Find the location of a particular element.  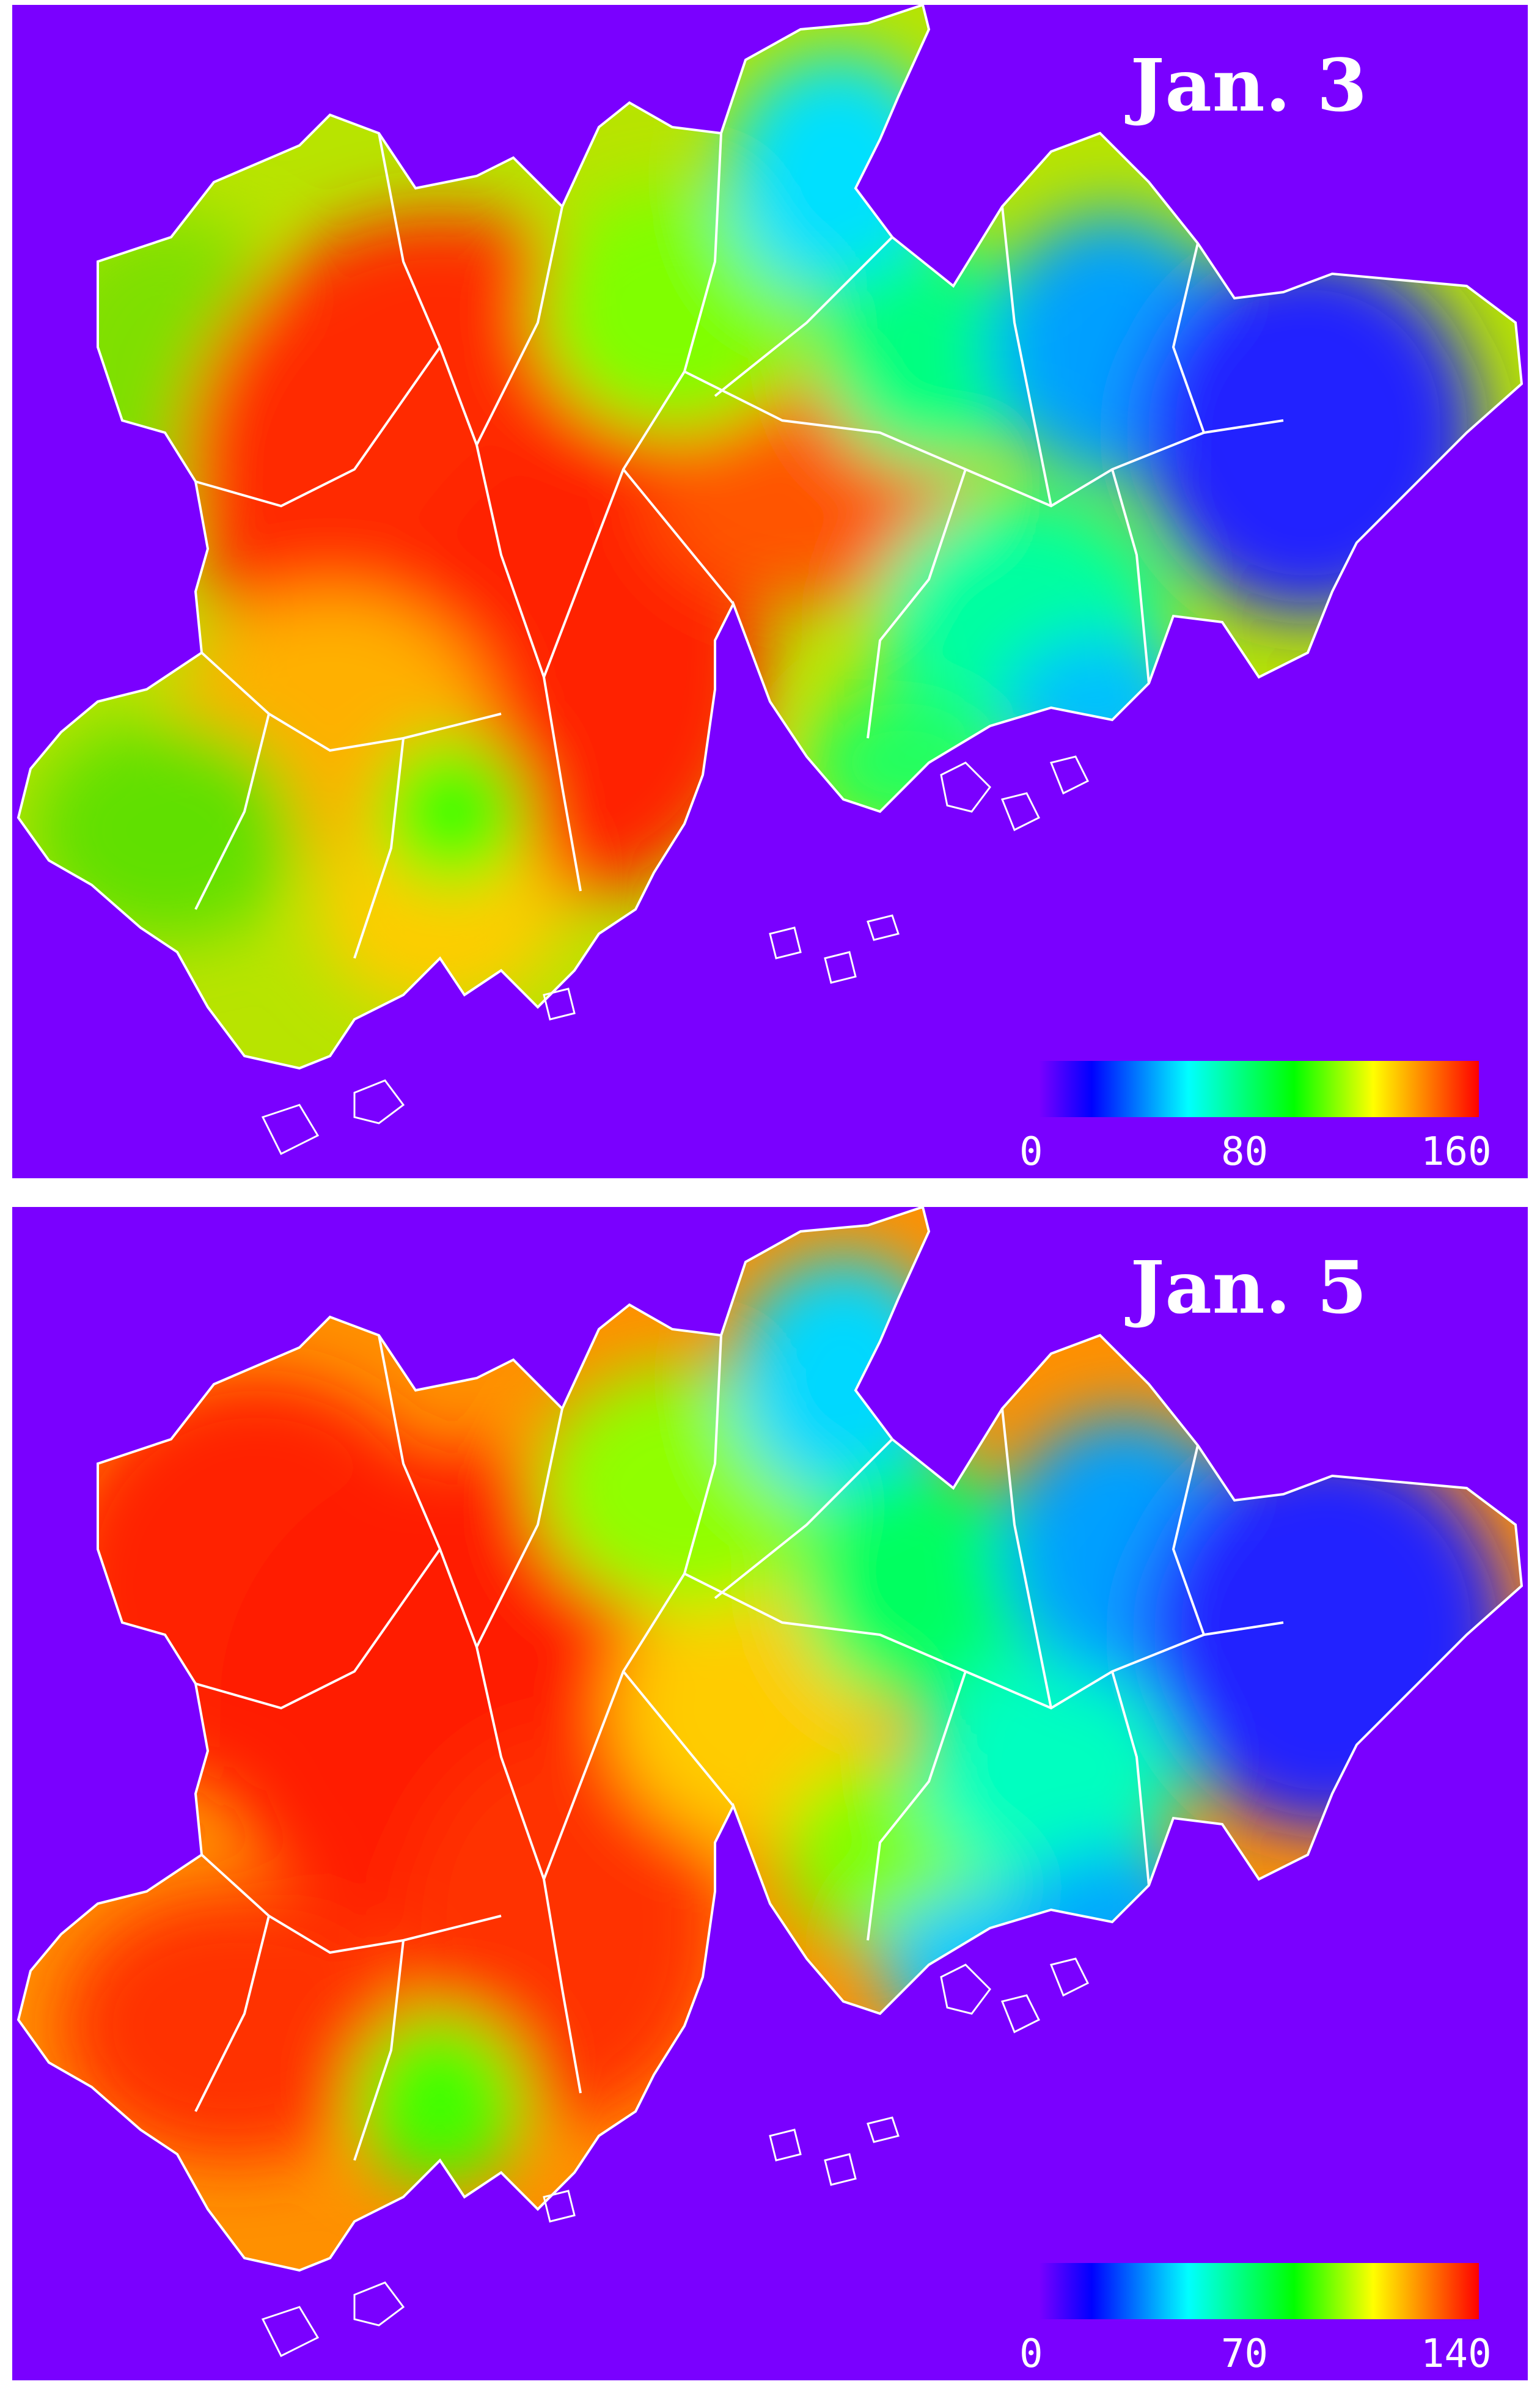

legend-mid-label: 80 is located at coordinates (1245, 1152).